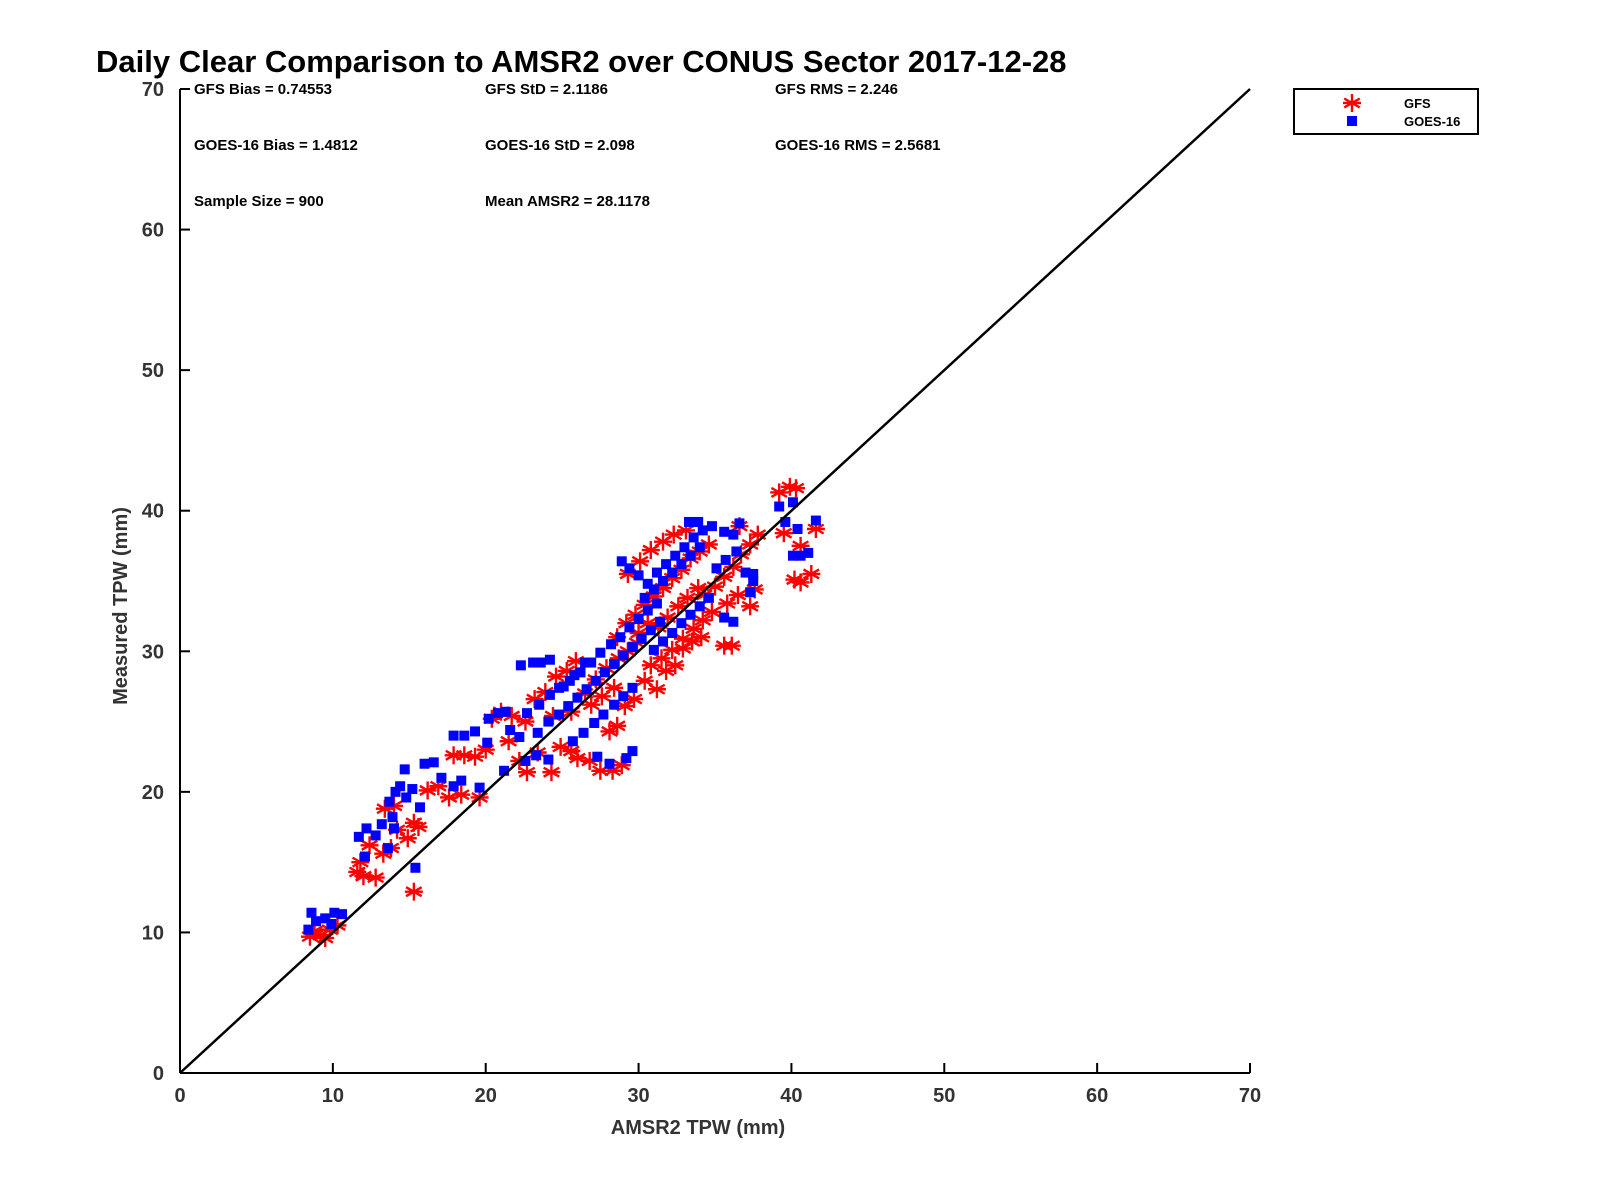 This screenshot has width=1600, height=1200. Describe the element at coordinates (276, 145) in the screenshot. I see `stat-text: GOES-16 Bias = 1.4812` at that location.